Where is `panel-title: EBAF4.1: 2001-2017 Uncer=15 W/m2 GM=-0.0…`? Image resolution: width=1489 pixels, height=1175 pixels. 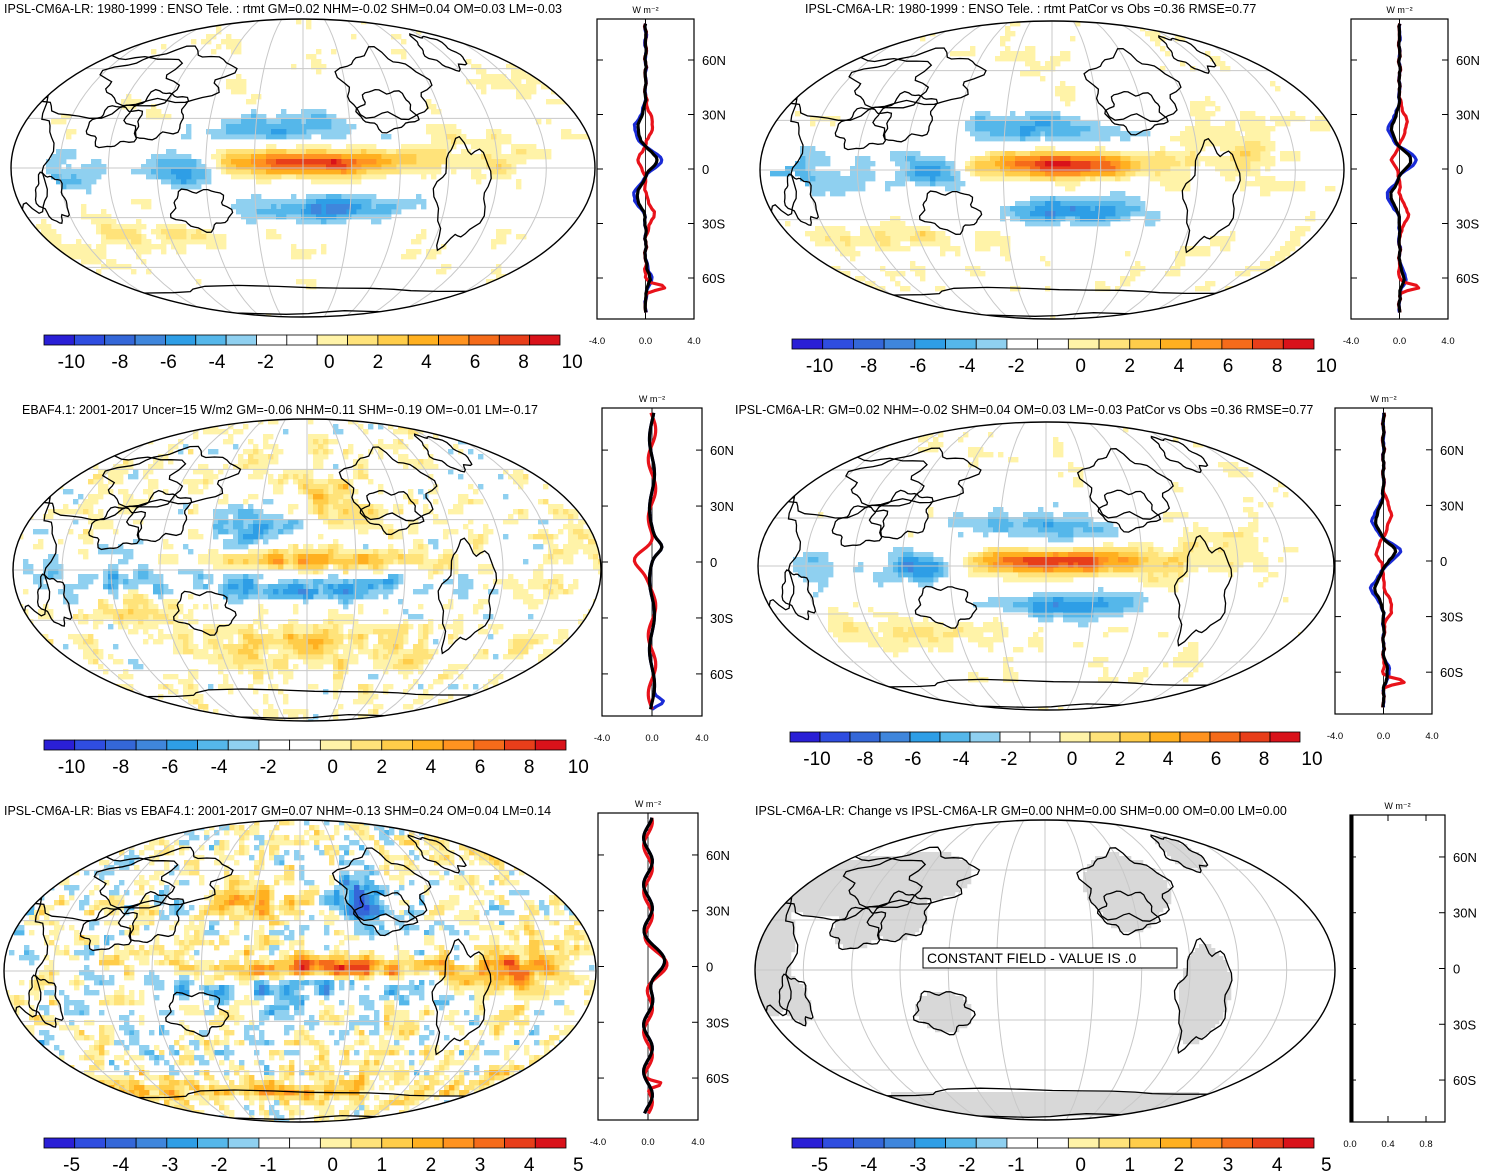
panel-title: EBAF4.1: 2001-2017 Uncer=15 W/m2 GM=-0.0… is located at coordinates (280, 410).